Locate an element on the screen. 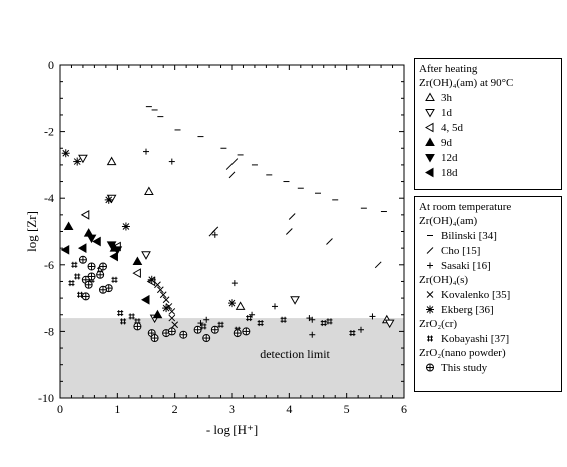 The image size is (567, 467). legend-label: This study is located at coordinates (464, 367).